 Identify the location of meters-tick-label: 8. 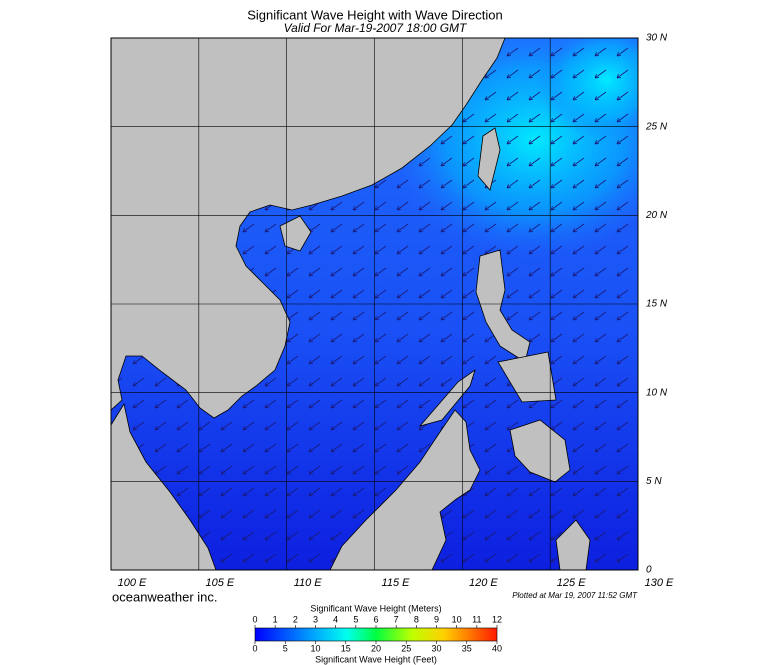
(416, 619).